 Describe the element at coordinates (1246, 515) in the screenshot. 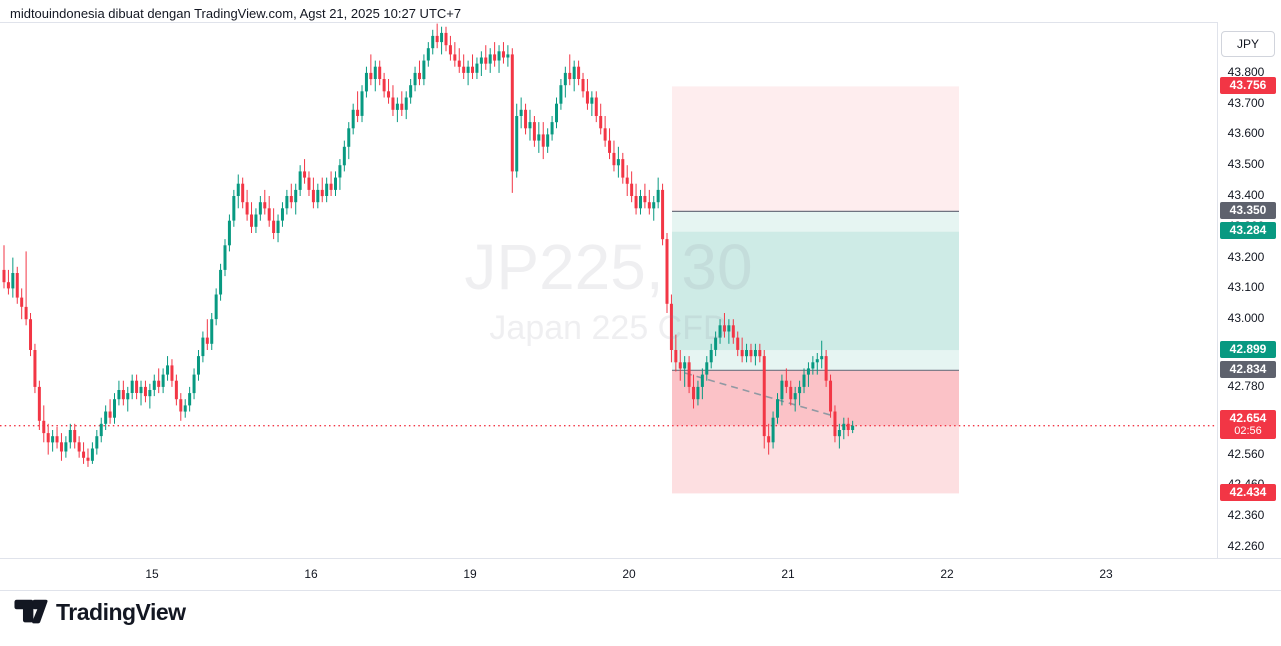

I see `price-tick: 42.360` at that location.